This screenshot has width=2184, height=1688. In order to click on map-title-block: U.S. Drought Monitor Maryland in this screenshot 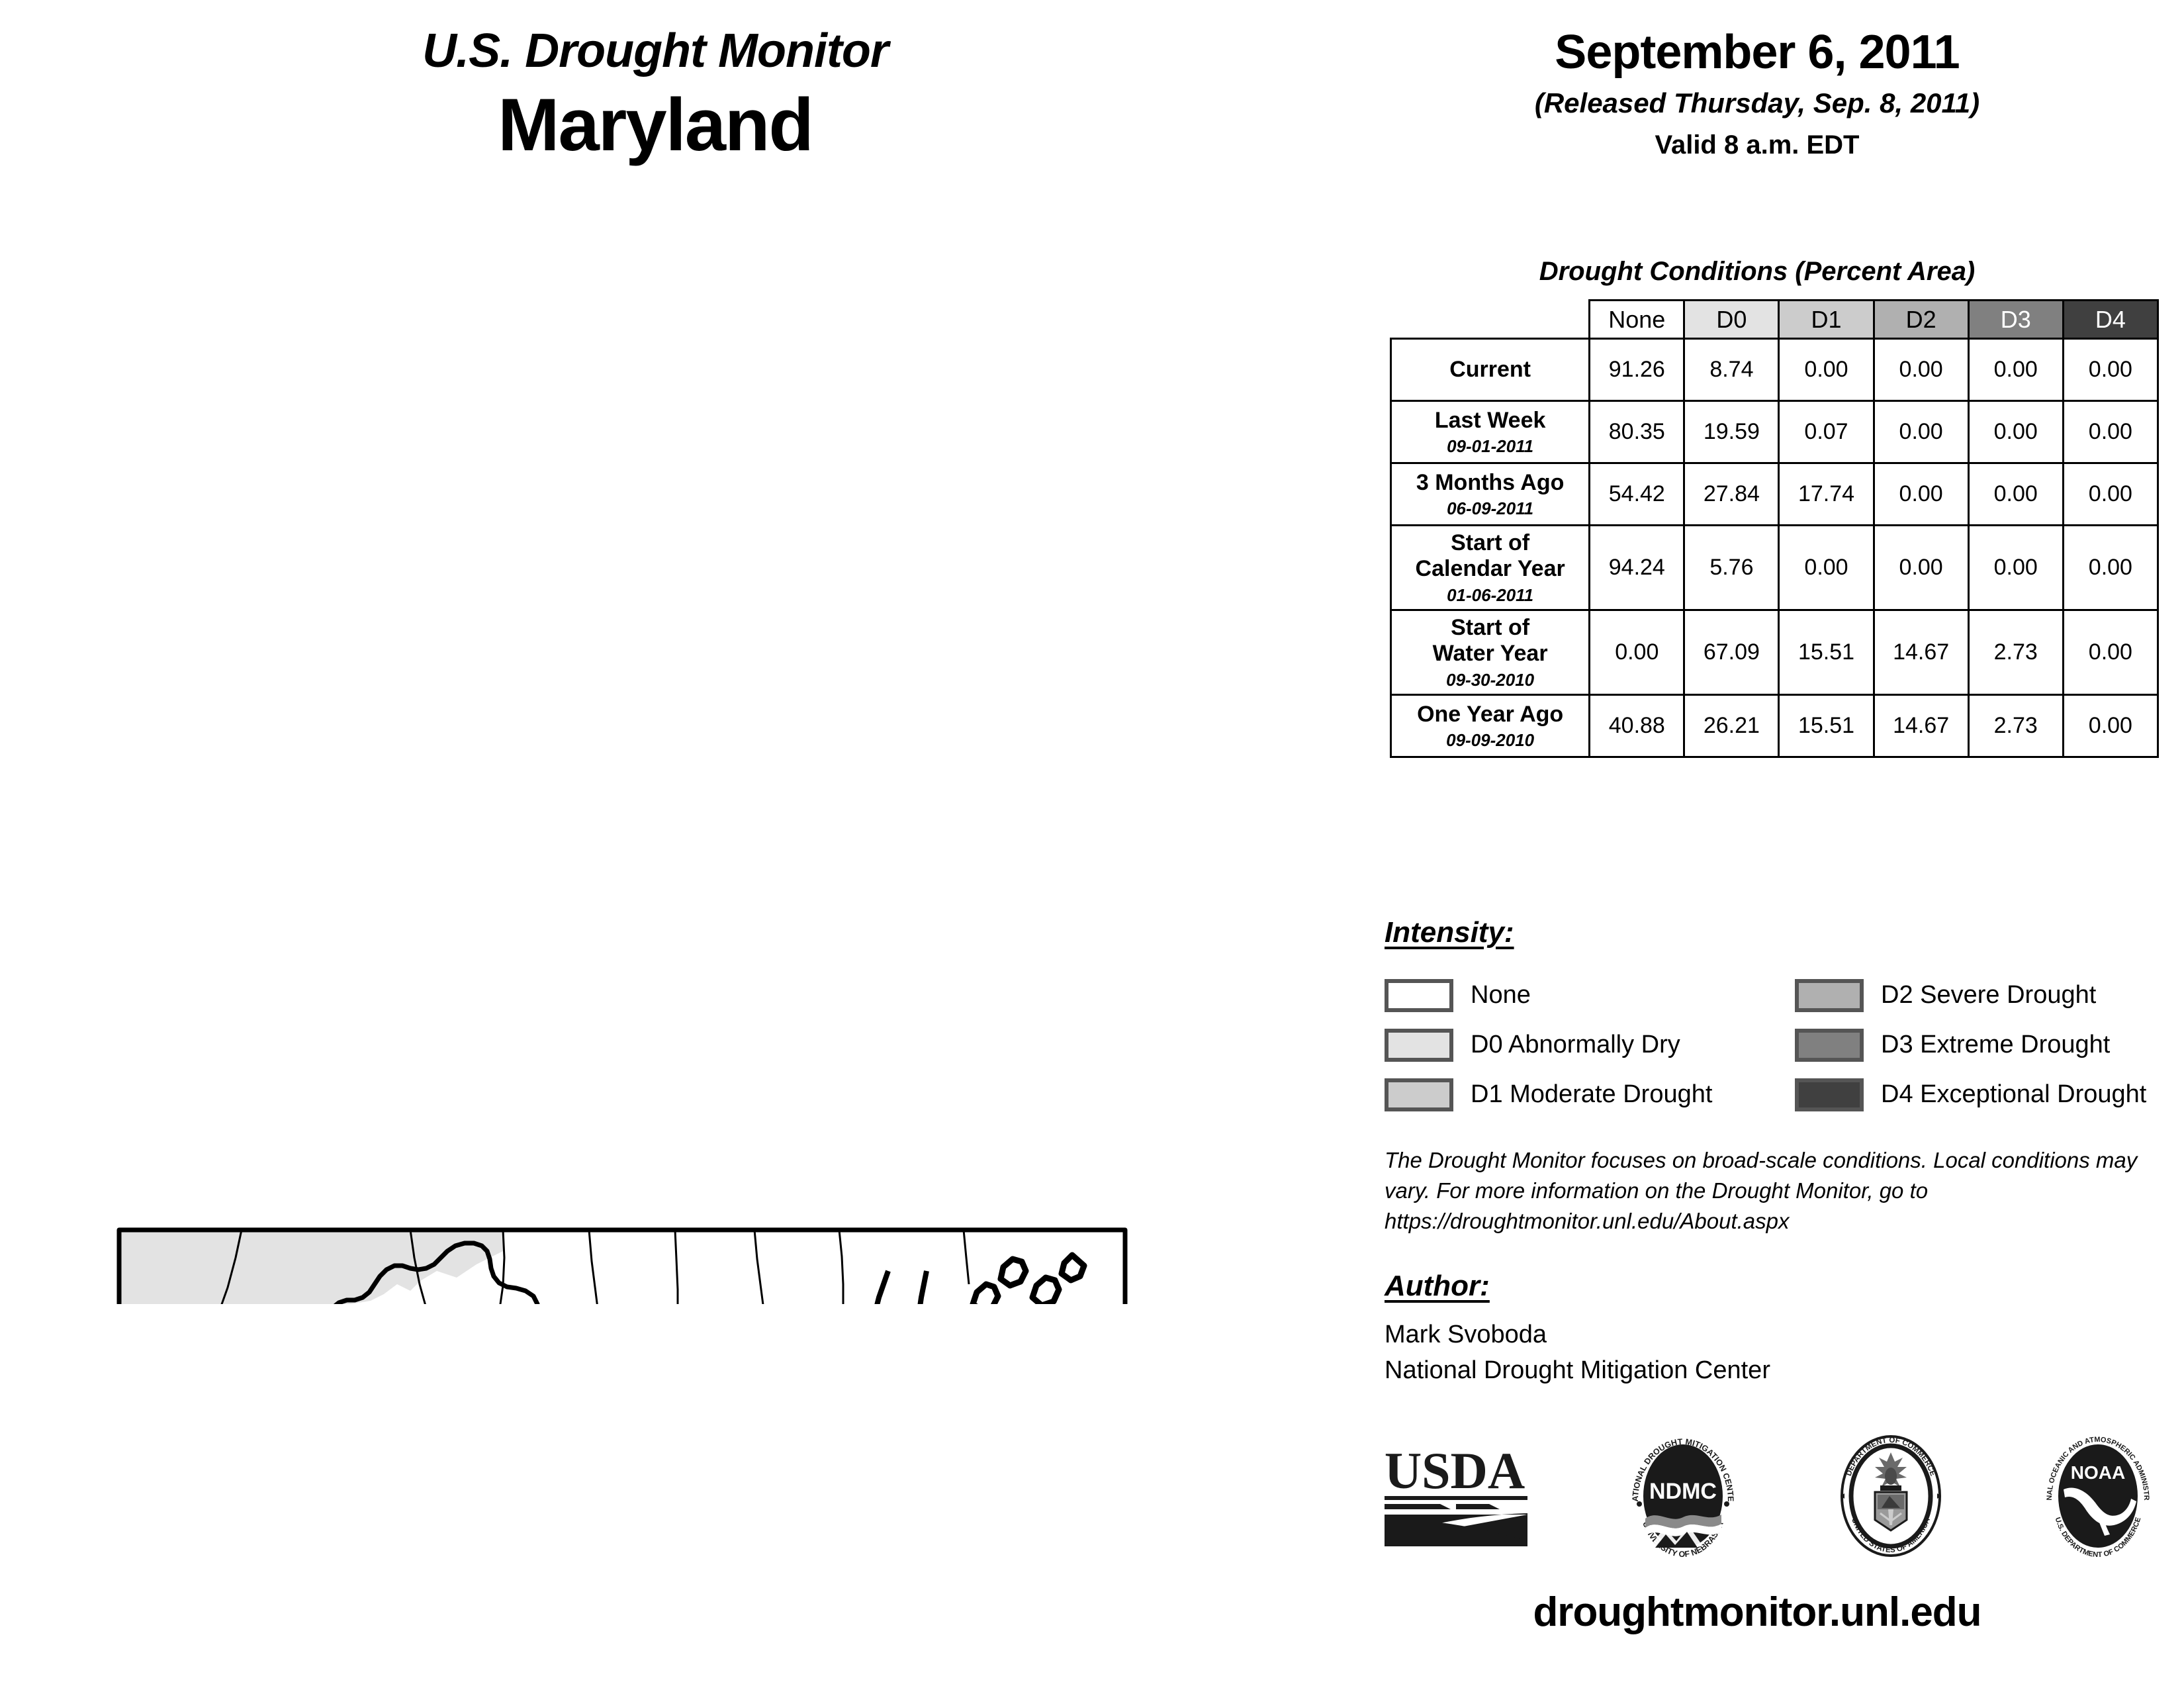, I will do `click(655, 95)`.